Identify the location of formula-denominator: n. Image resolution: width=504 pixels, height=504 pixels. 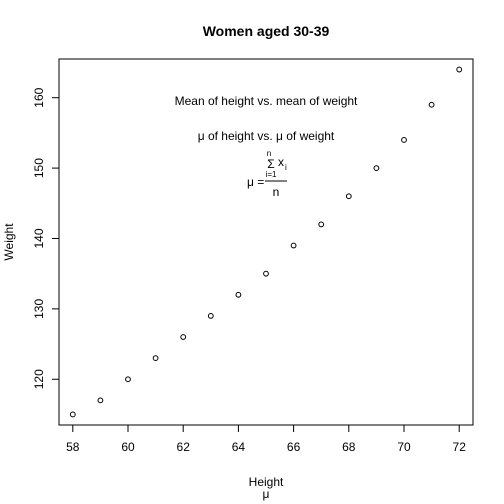
(276, 192).